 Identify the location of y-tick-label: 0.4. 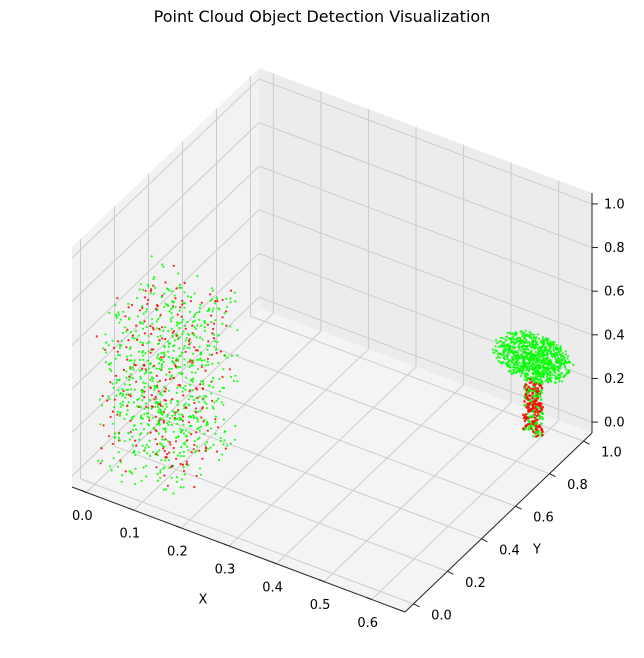
(509, 550).